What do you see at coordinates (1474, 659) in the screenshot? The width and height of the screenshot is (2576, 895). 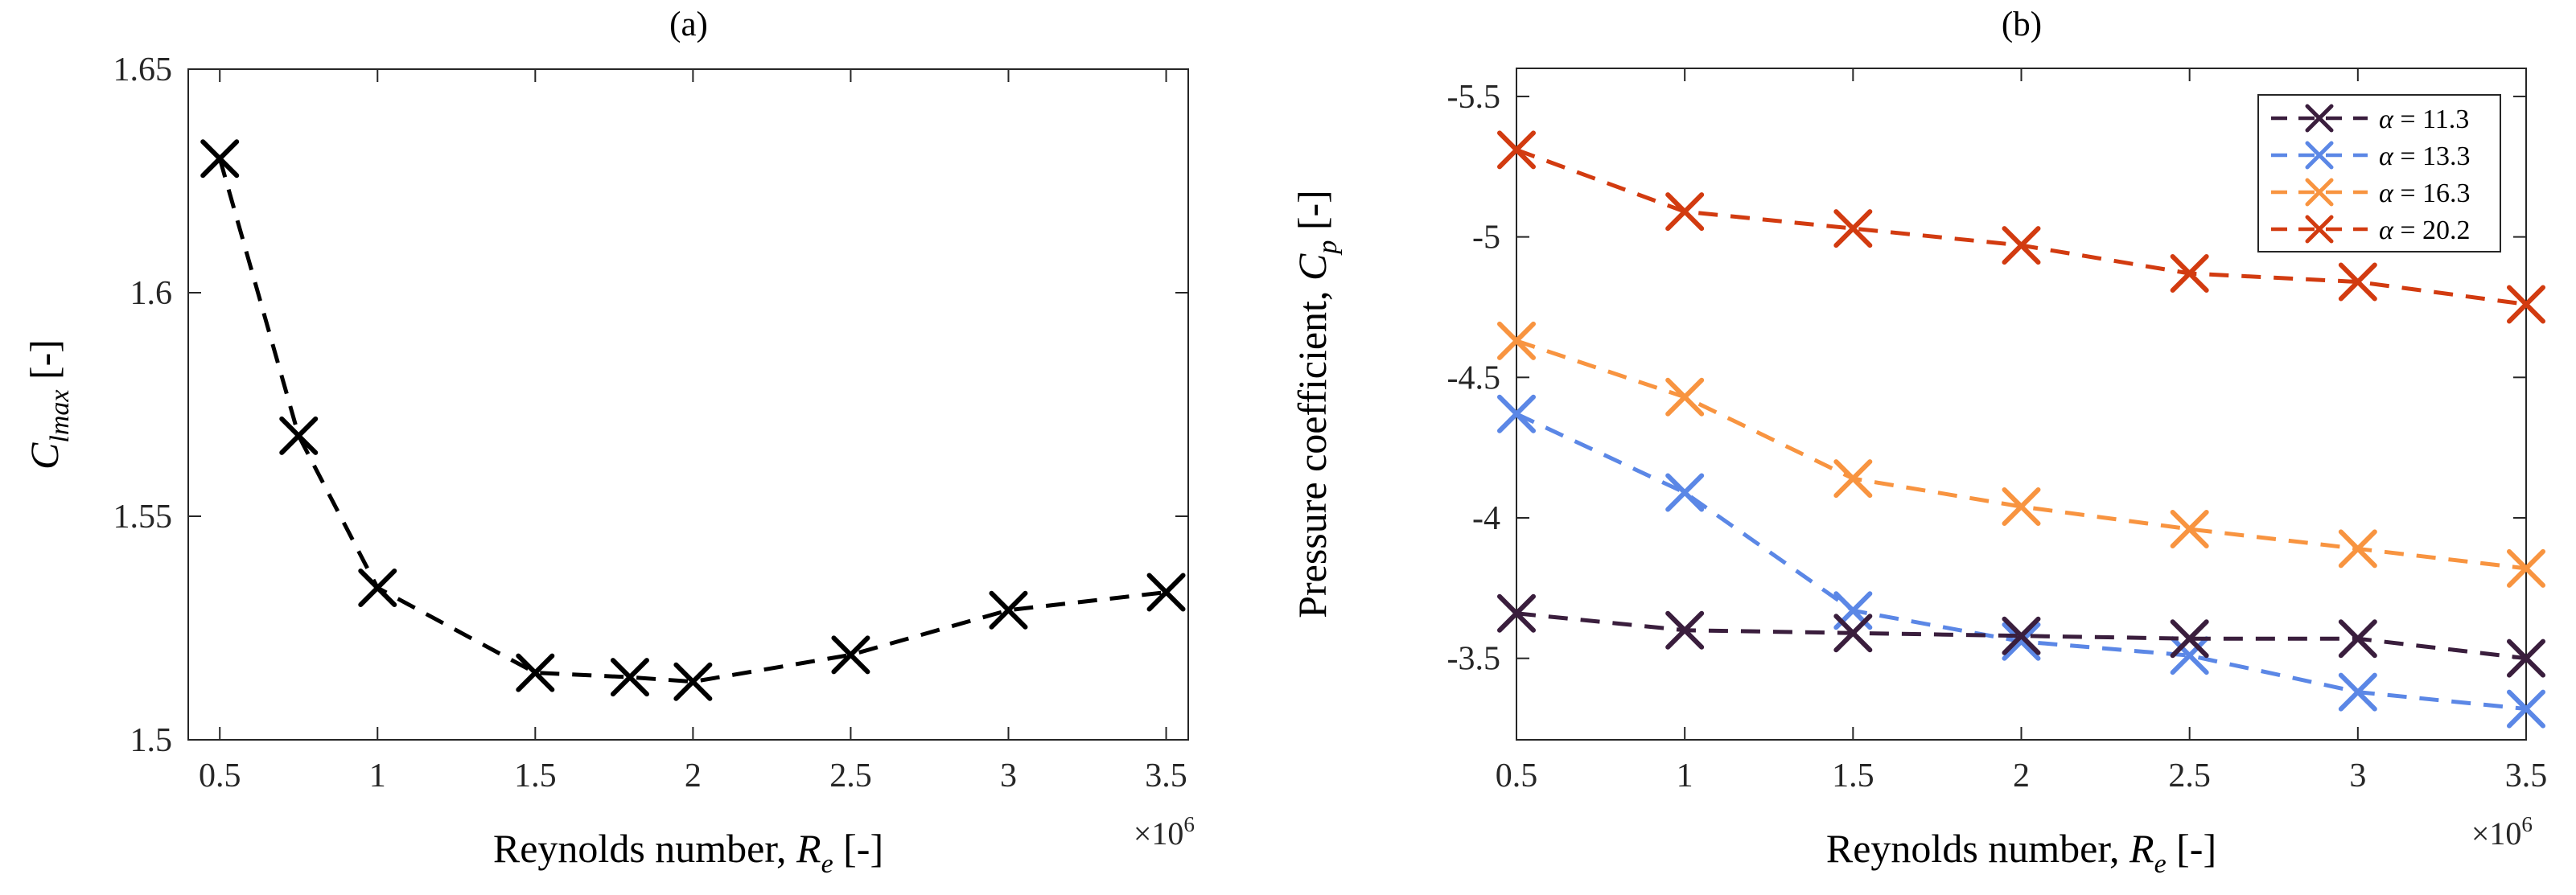 I see `y-tick-label: -3.5` at bounding box center [1474, 659].